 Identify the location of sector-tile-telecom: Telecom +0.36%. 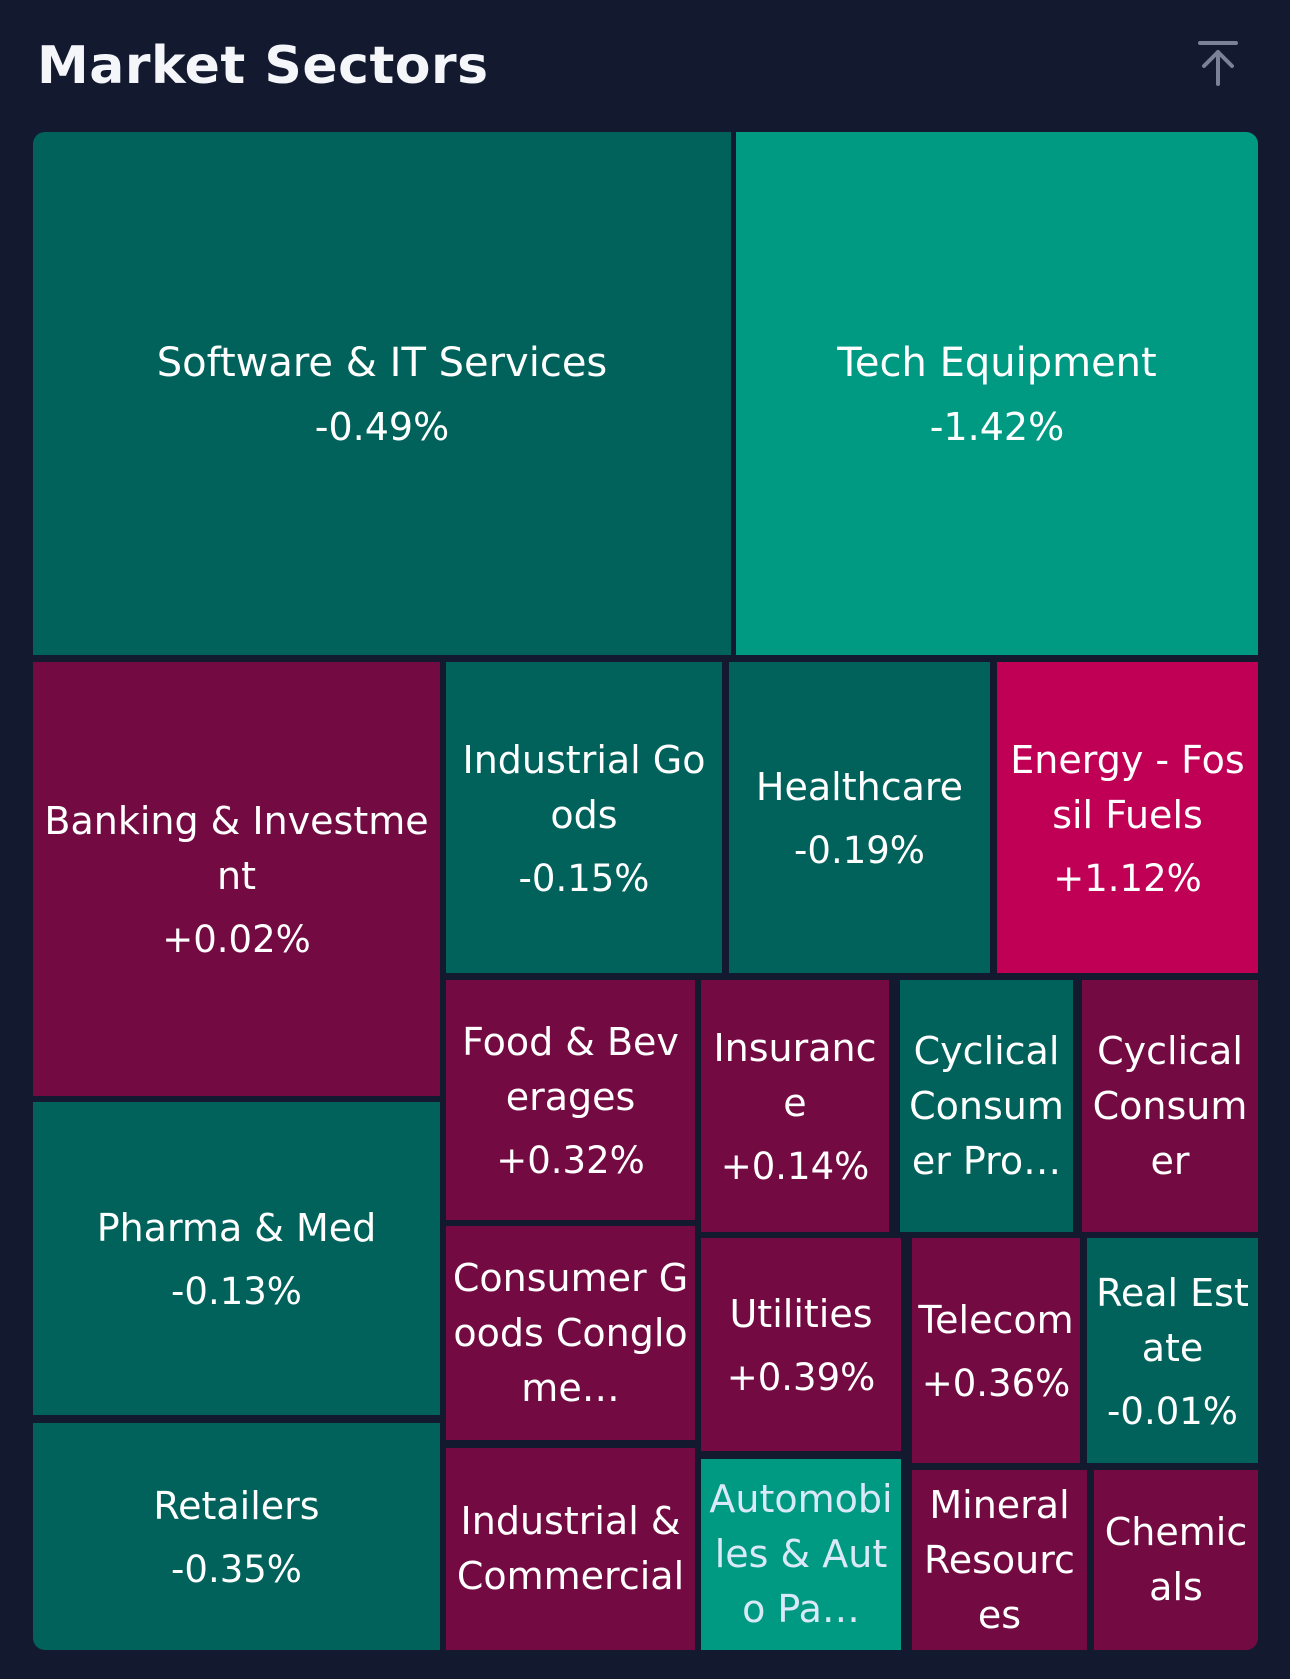
(996, 1350).